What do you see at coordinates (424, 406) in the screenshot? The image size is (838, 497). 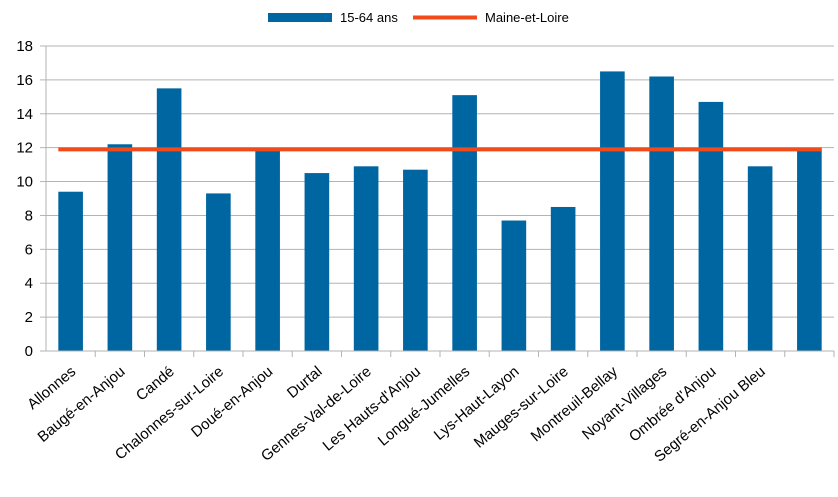 I see `x-tick-label: Longué-Jumelles` at bounding box center [424, 406].